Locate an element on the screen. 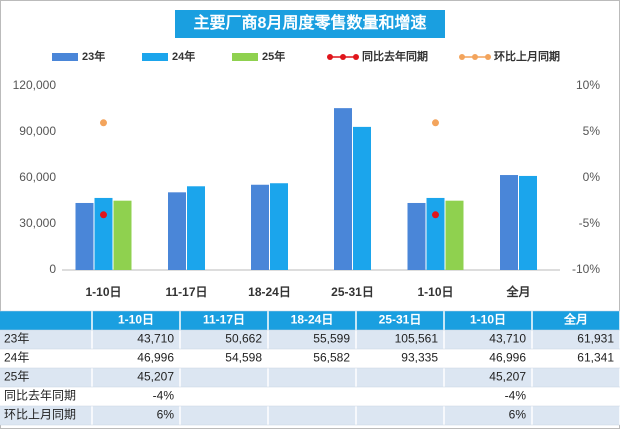 The width and height of the screenshot is (620, 429). chart-title: 主要厂商8月周度零售数量和增速 is located at coordinates (310, 22).